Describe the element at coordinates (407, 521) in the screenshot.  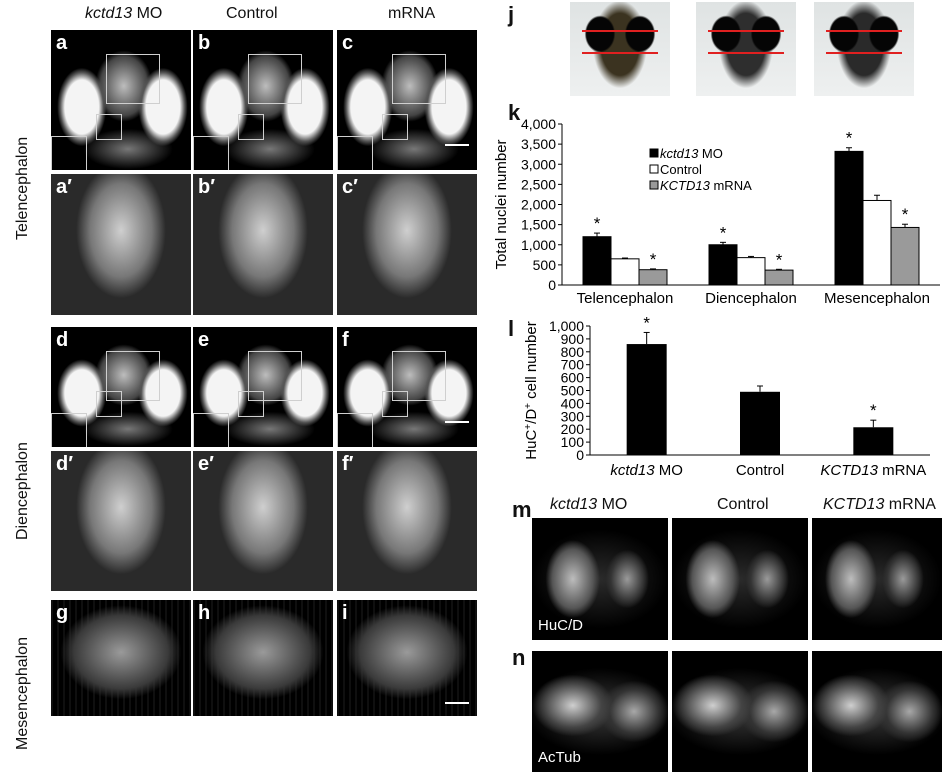
I see `micrograph-panel-f-prime: f′` at that location.